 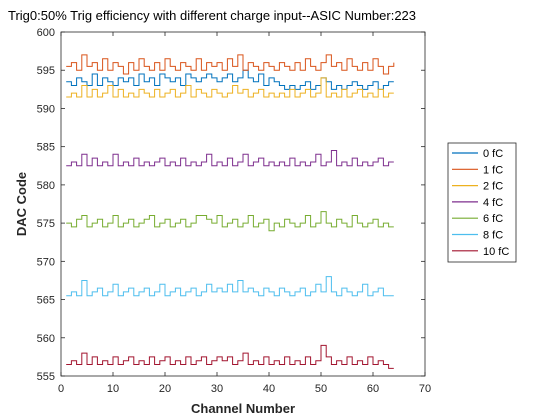 What do you see at coordinates (21, 204) in the screenshot?
I see `y-axis-label: DAC Code` at bounding box center [21, 204].